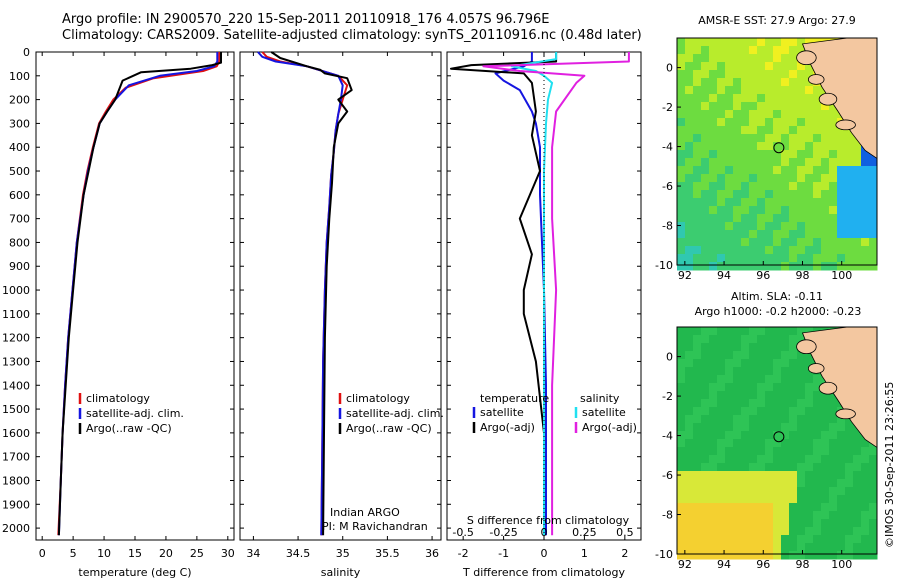  What do you see at coordinates (624, 553) in the screenshot?
I see `difference-xtick-label: 2` at bounding box center [624, 553].